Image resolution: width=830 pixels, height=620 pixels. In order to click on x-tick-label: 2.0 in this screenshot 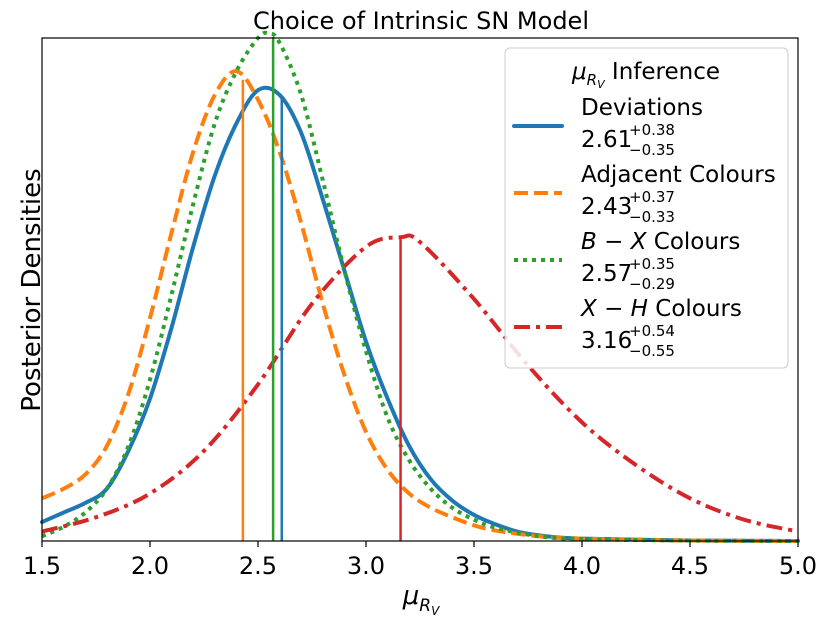, I will do `click(150, 566)`.